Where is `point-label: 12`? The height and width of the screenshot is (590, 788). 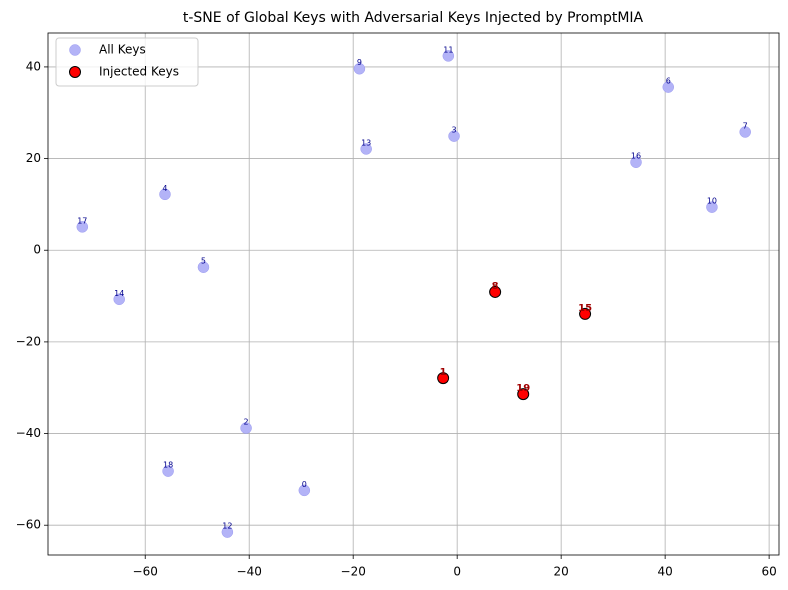 point-label: 12 is located at coordinates (227, 526).